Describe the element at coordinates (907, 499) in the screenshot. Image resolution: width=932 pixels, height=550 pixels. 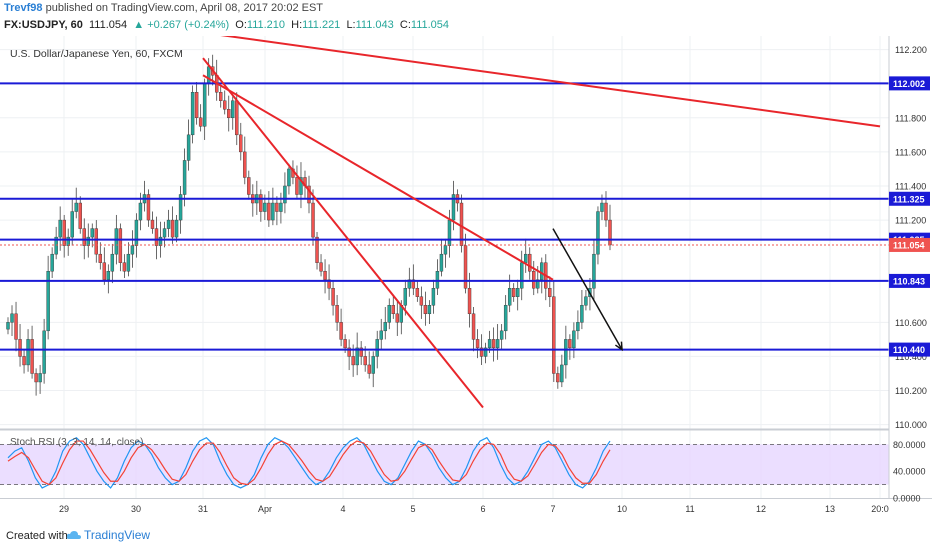
I see `rsi-tick-label: 0.0000` at that location.